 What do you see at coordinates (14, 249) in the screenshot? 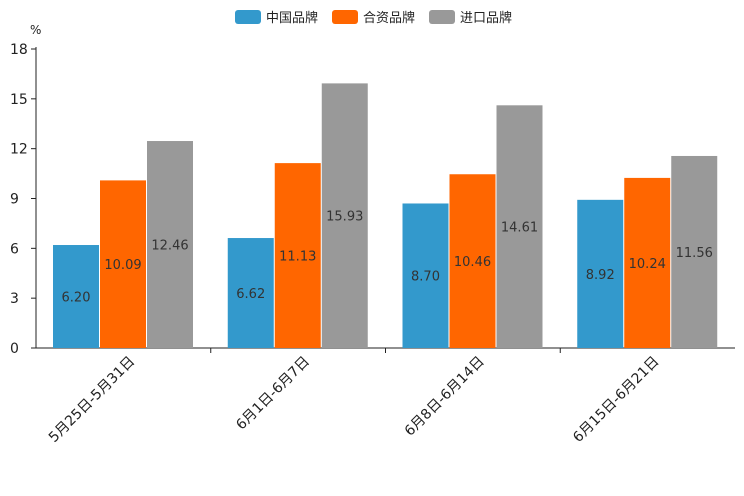
I see `y-tick-label-2: 6` at bounding box center [14, 249].